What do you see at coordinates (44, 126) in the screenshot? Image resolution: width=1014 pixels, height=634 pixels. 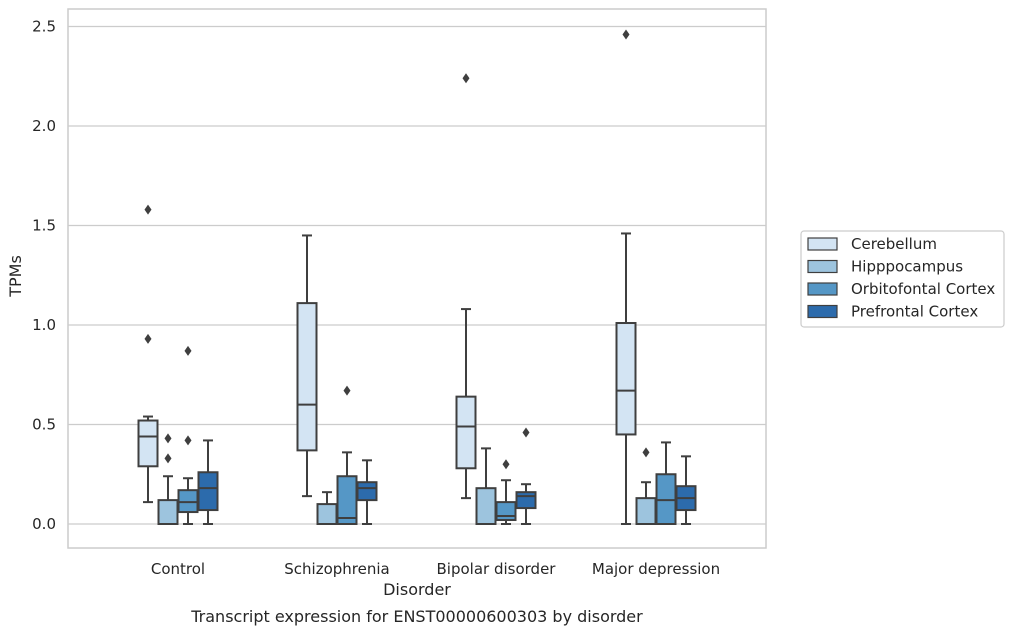 I see `y-tick-label: 2.0` at bounding box center [44, 126].